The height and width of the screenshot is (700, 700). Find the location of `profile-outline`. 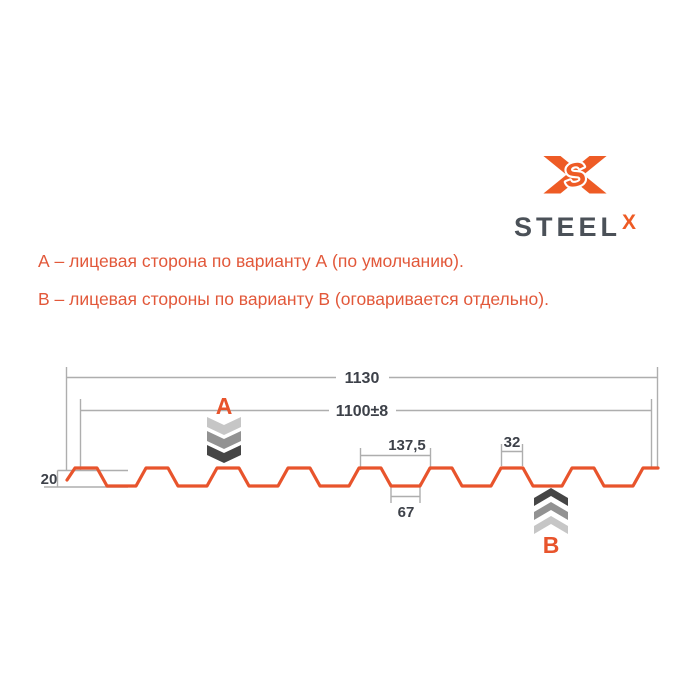

profile-outline is located at coordinates (362, 477).